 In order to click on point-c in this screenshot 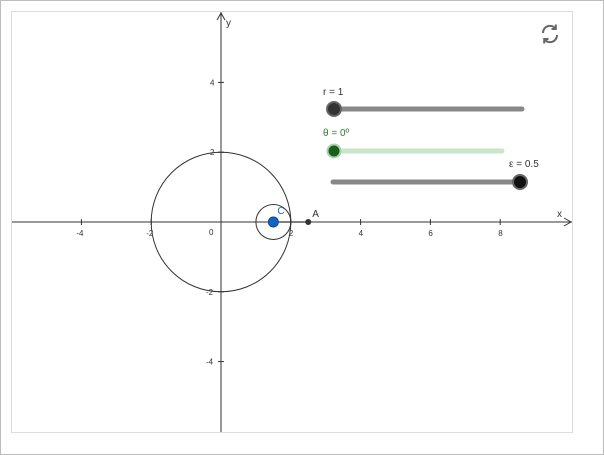, I will do `click(273, 222)`.